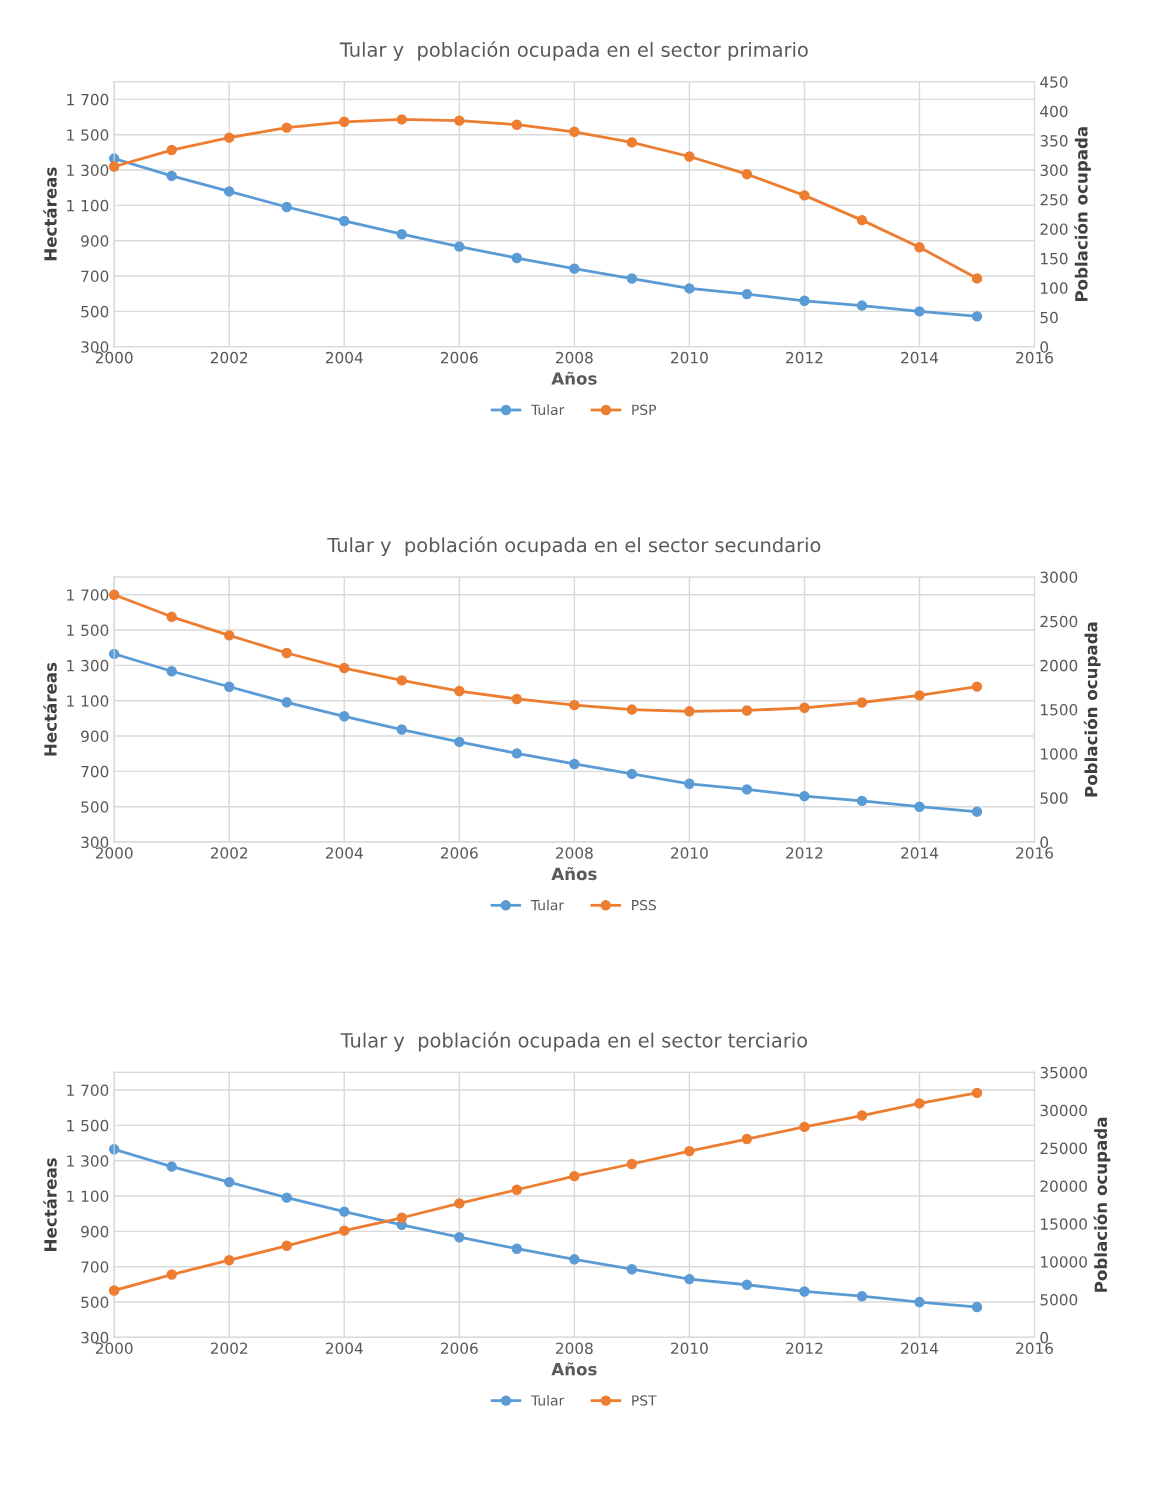 This screenshot has height=1486, width=1165. I want to click on x-tick-label: 2006, so click(459, 357).